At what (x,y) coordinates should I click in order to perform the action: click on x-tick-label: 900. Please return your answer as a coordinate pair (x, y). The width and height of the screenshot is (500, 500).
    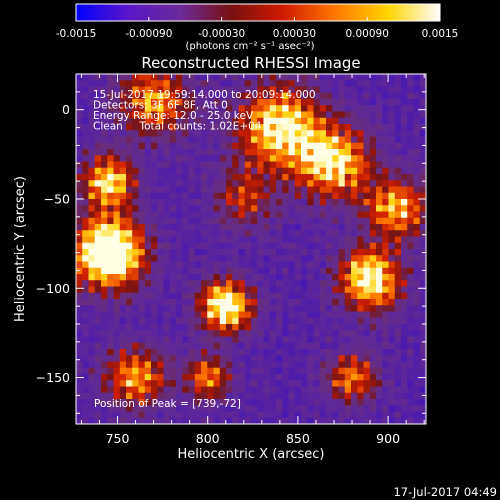
    Looking at the image, I should click on (388, 438).